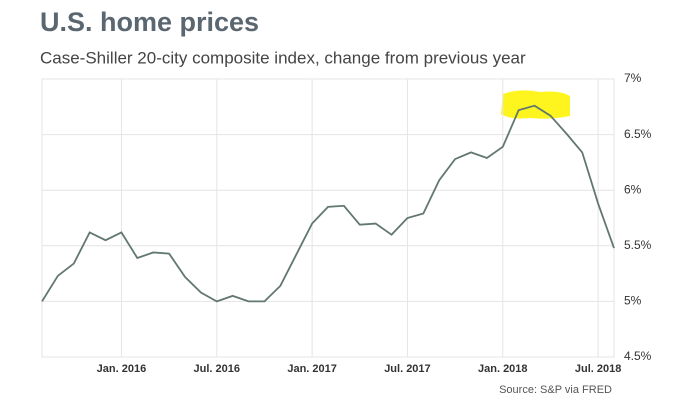 This screenshot has width=694, height=415. I want to click on y-tick-label: 5%, so click(633, 301).